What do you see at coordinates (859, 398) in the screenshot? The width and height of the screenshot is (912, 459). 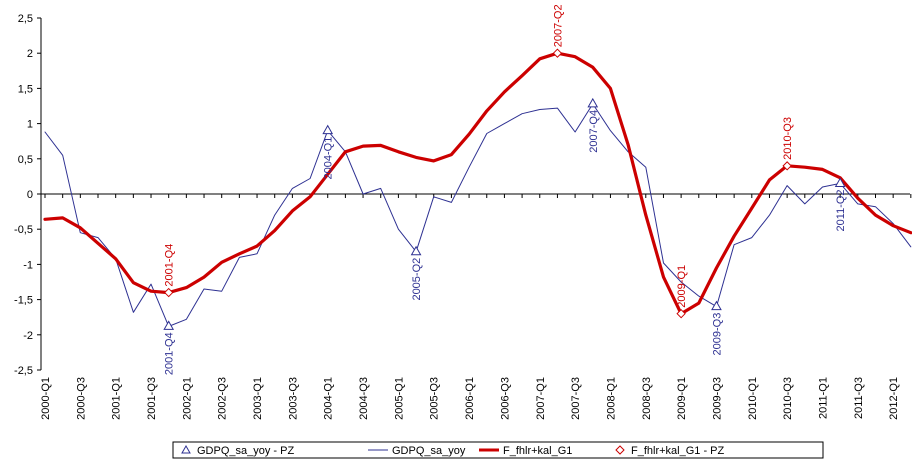 I see `x-tick-label: 2011-Q3` at bounding box center [859, 398].